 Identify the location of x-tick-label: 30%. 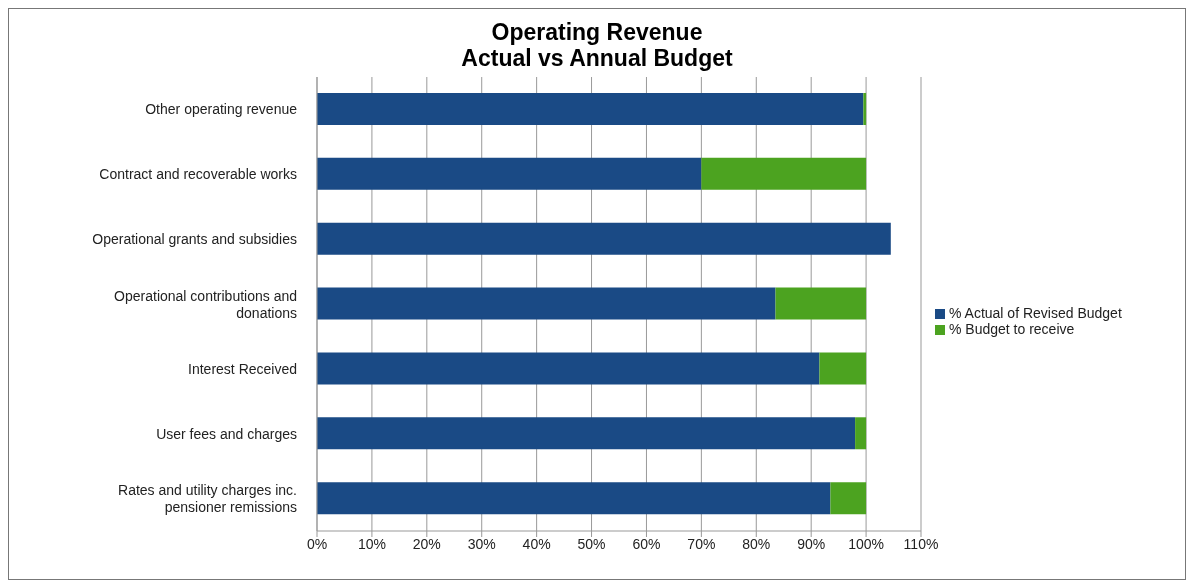
(481, 543).